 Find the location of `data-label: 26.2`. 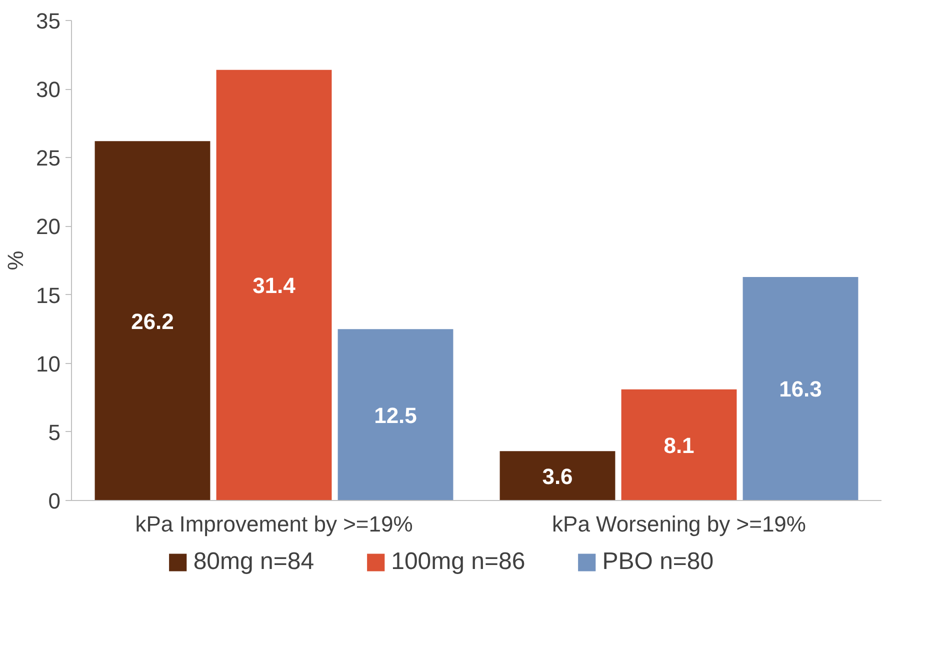

data-label: 26.2 is located at coordinates (152, 321).